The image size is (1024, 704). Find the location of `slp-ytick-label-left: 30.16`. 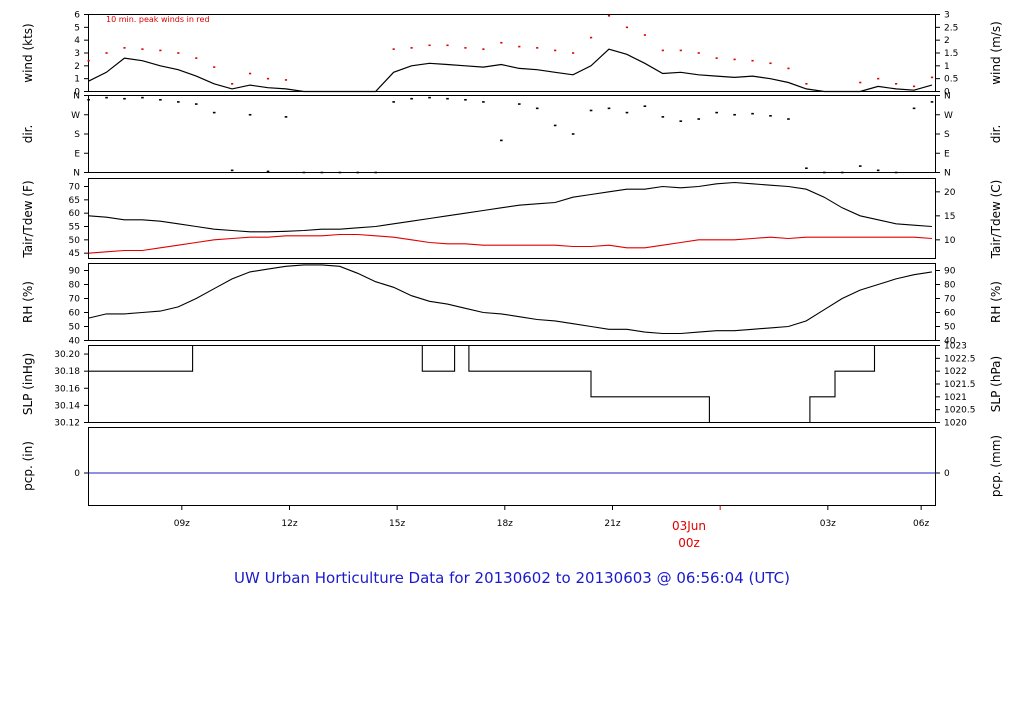

slp-ytick-label-left: 30.16 is located at coordinates (67, 389).